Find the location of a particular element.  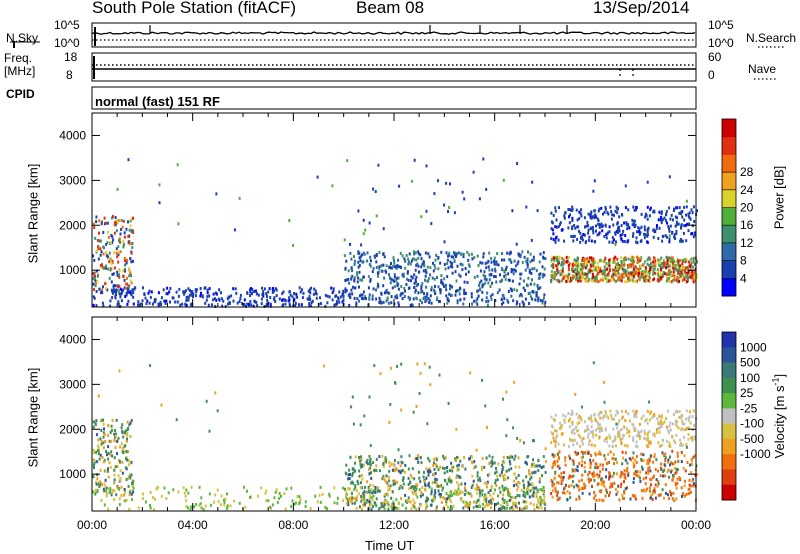

power-colorbar-swatch is located at coordinates (729, 234).